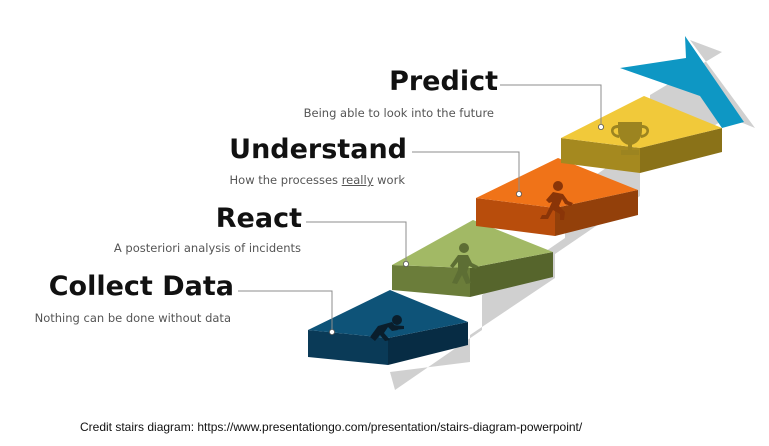  Describe the element at coordinates (511, 274) in the screenshot. I see `step-2-side` at that location.